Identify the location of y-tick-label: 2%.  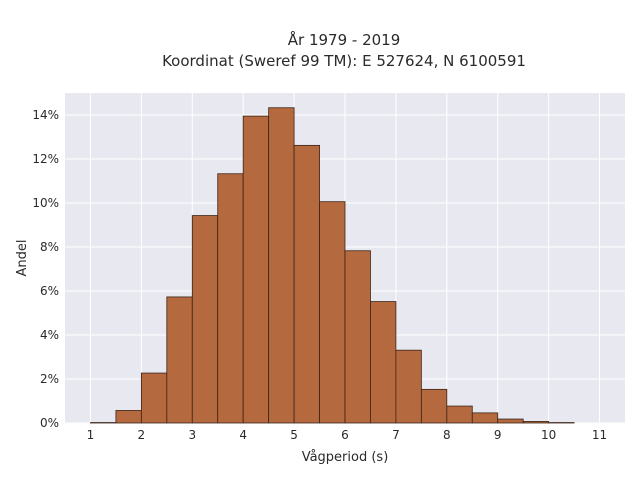
(49, 379).